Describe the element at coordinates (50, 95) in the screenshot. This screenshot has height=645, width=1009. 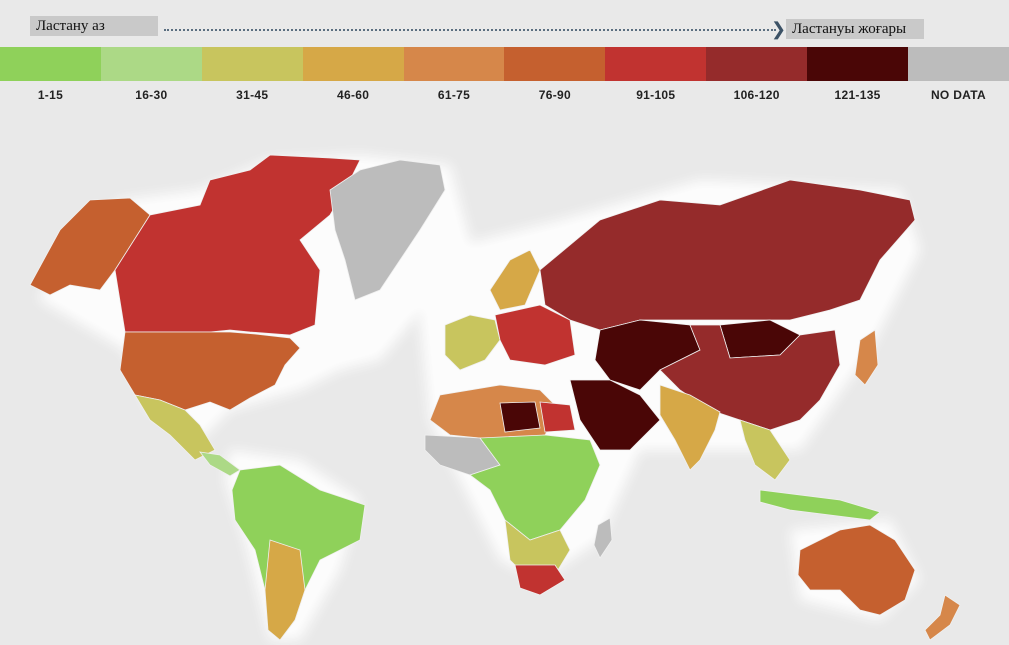
I see `legend-label-1: 1-15` at that location.